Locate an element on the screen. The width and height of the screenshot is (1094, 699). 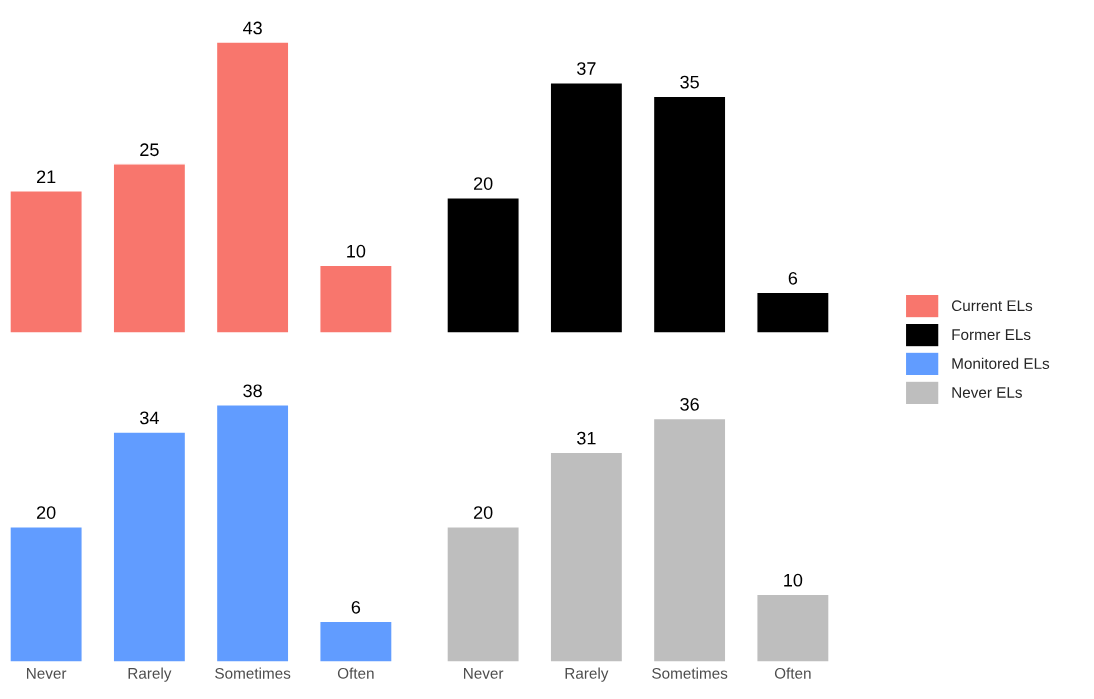
data-label: 31 is located at coordinates (586, 438).